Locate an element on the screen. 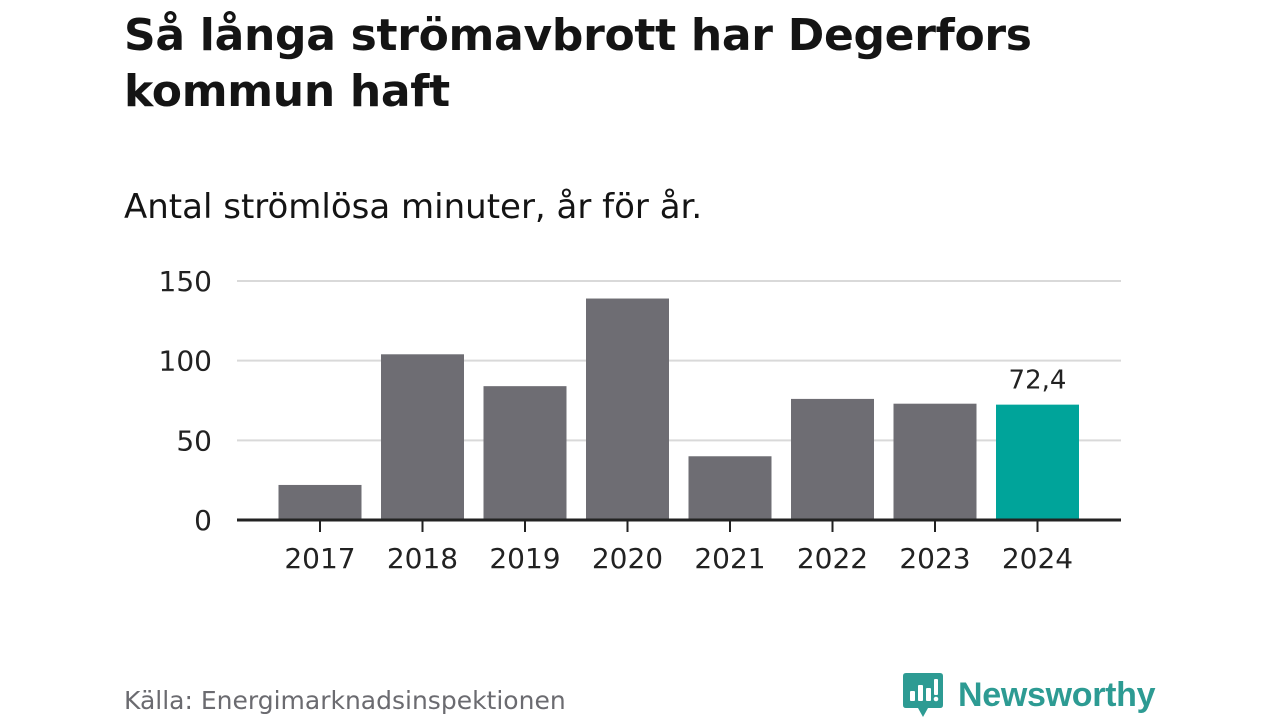  bar-2021 is located at coordinates (730, 488).